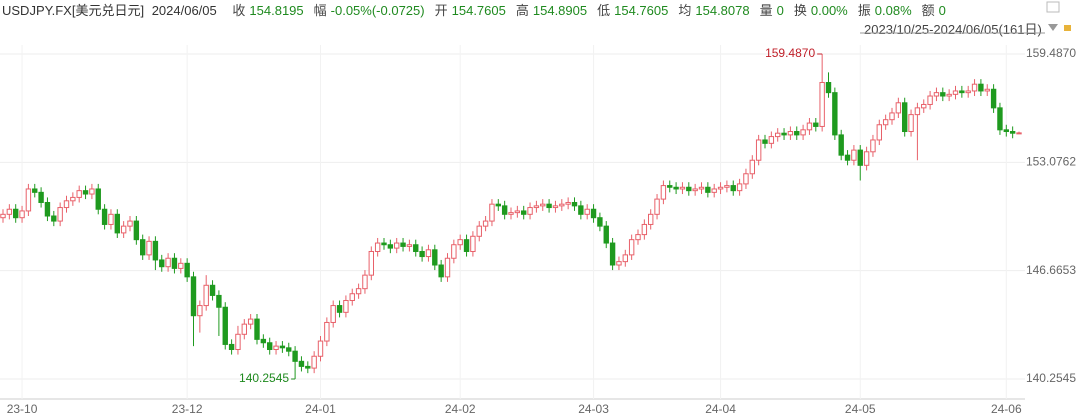 This screenshot has height=419, width=1080. Describe the element at coordinates (377, 10) in the screenshot. I see `stat-value: -0.05%(-0.0725)` at that location.